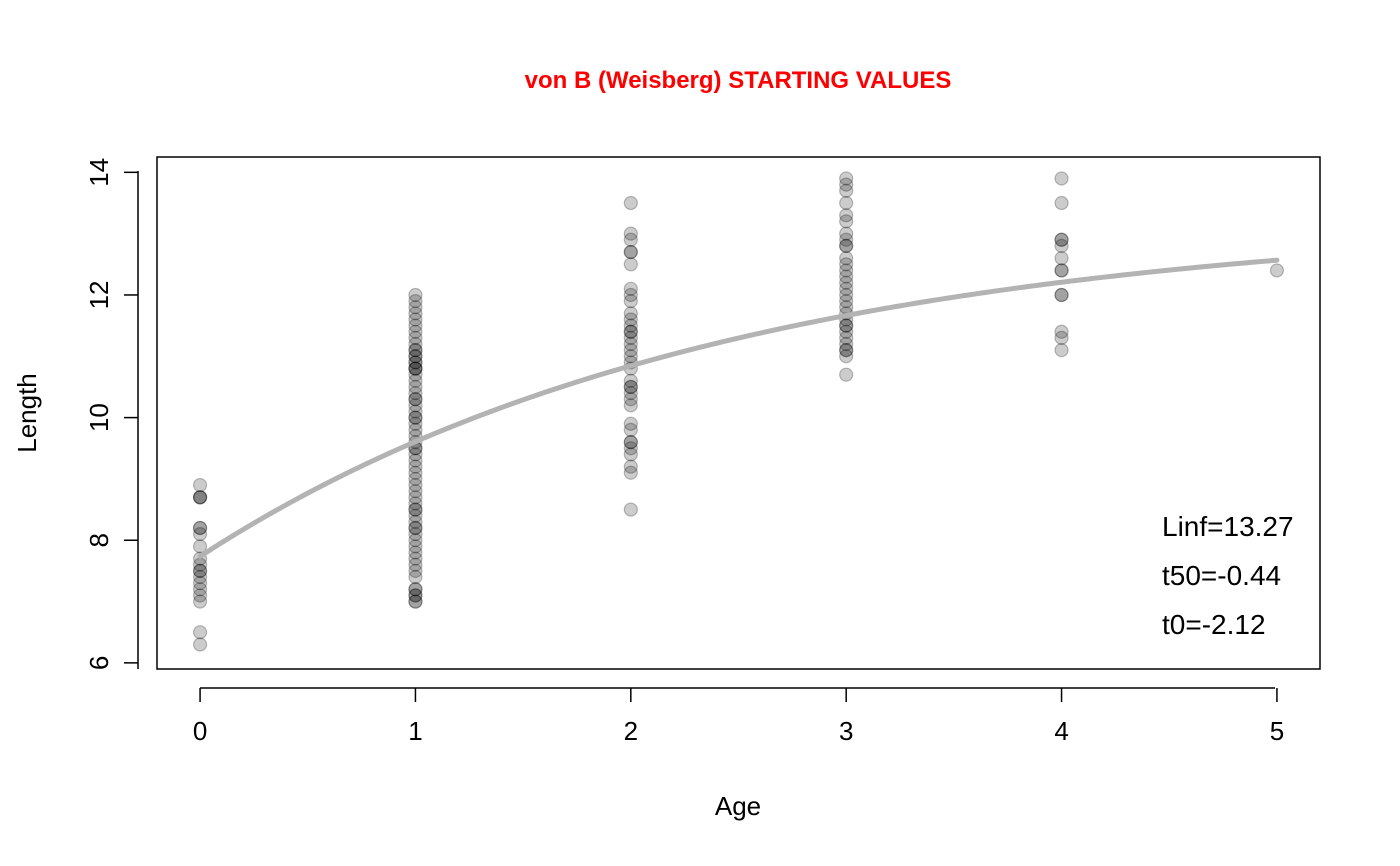 The width and height of the screenshot is (1400, 866). Describe the element at coordinates (99, 663) in the screenshot. I see `y-tick-label: 6` at that location.